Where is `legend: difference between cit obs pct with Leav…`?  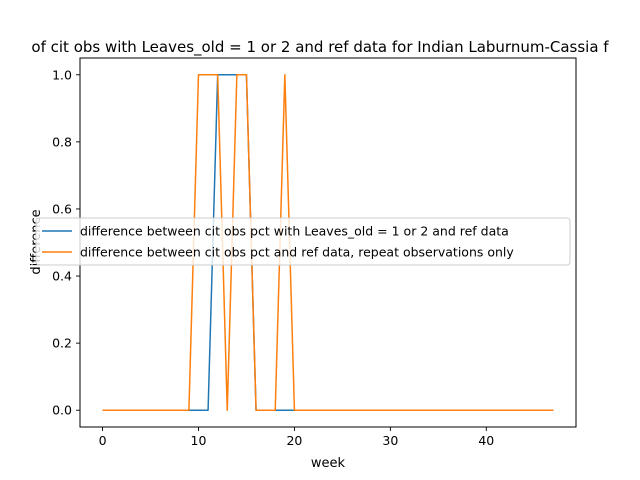 legend: difference between cit obs pct with Leav… is located at coordinates (303, 241).